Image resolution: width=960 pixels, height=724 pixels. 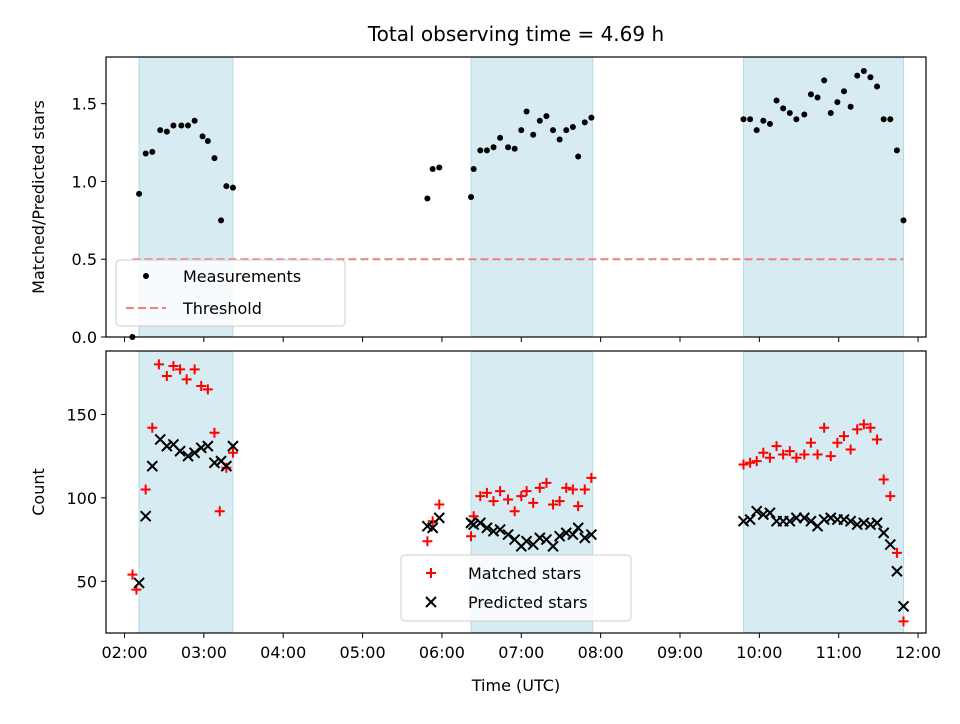 What do you see at coordinates (918, 652) in the screenshot?
I see `x-tick-label: 12:00` at bounding box center [918, 652].